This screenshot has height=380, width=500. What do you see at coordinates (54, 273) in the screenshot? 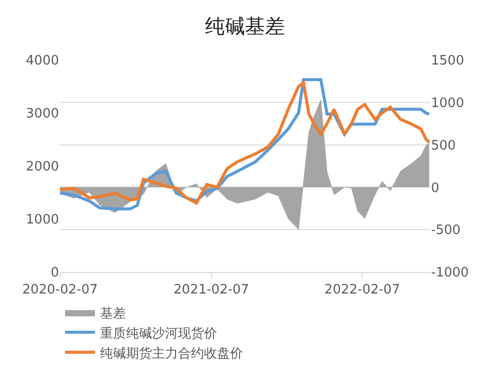
I see `y-tick-label: 0` at bounding box center [54, 273].